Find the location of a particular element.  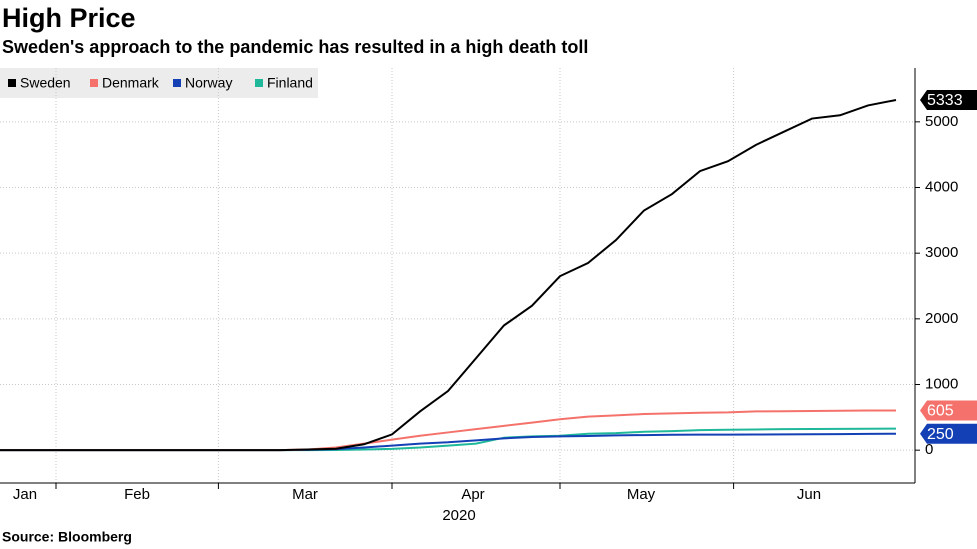

y-tick-label: 3000 is located at coordinates (941, 252).